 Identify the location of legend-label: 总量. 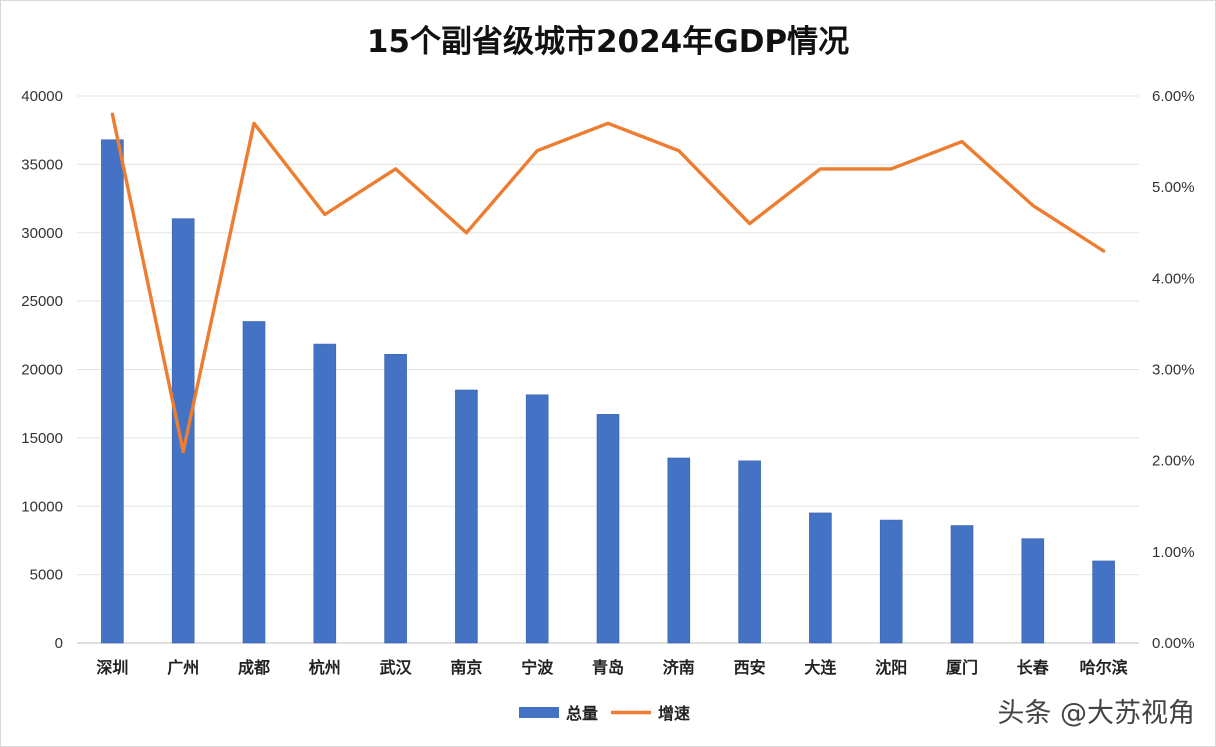
(582, 713).